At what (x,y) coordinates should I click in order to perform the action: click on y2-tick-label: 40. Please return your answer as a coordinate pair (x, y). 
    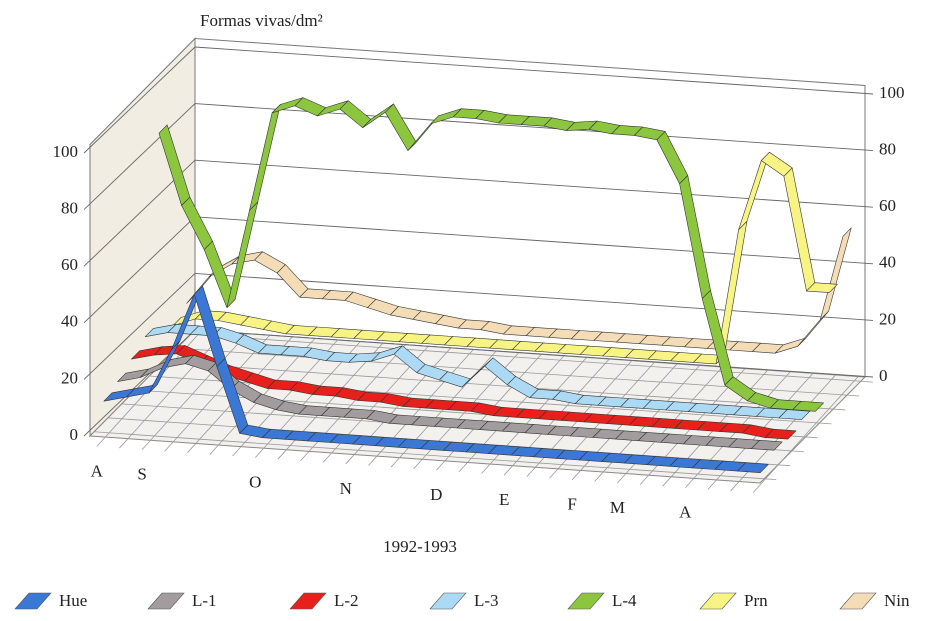
    Looking at the image, I should click on (887, 262).